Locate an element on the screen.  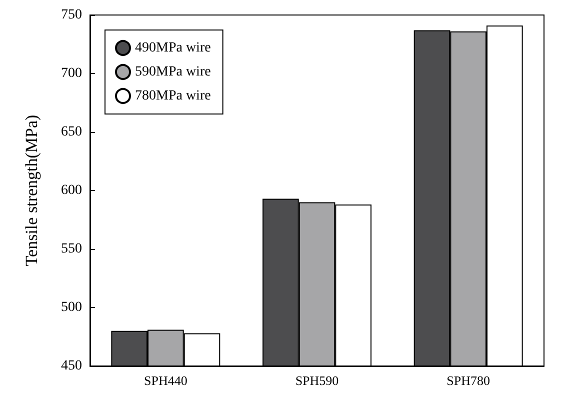
legend-label: 490MPa wire is located at coordinates (173, 48).